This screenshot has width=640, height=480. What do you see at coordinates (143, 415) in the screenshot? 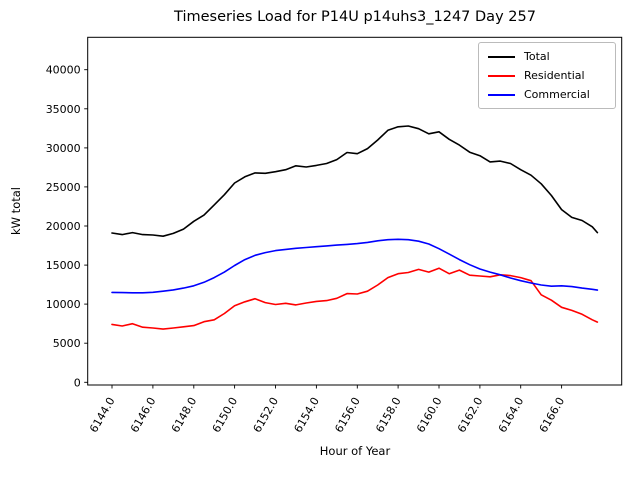
I see `x-tick-label: 6146.0` at bounding box center [143, 415].